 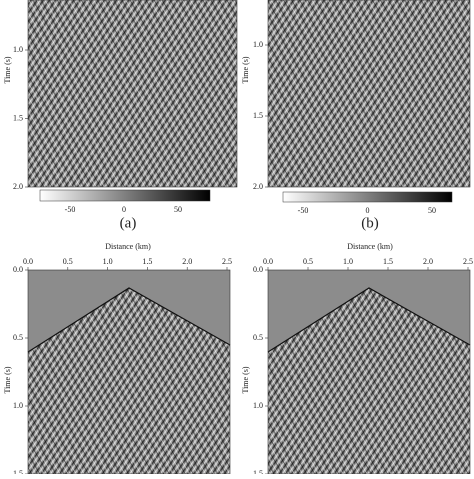 I want to click on caption: (b), so click(x=370, y=223).